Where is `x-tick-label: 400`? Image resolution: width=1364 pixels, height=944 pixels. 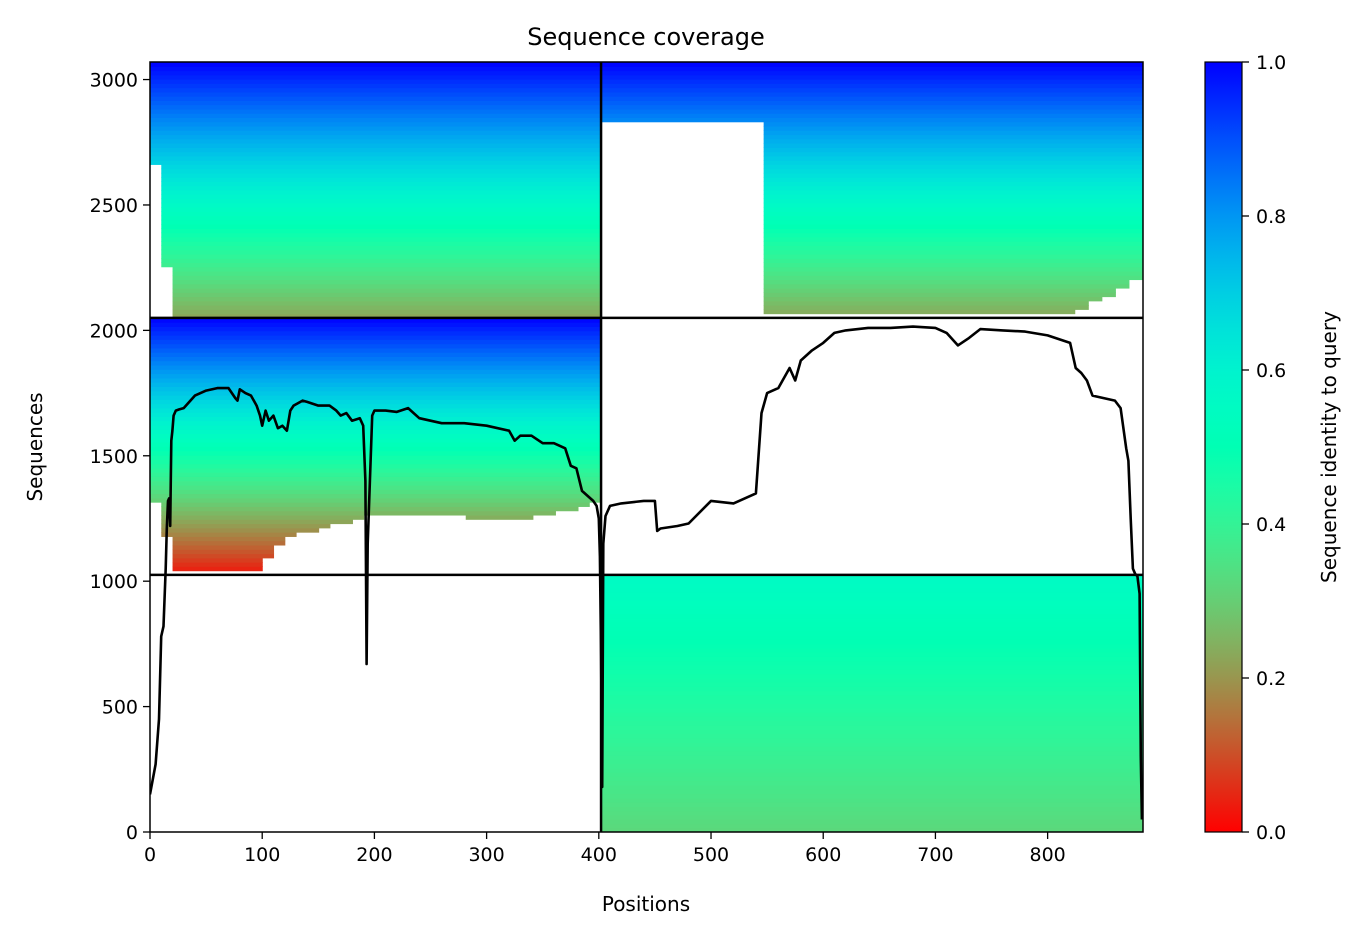 x-tick-label: 400 is located at coordinates (599, 855).